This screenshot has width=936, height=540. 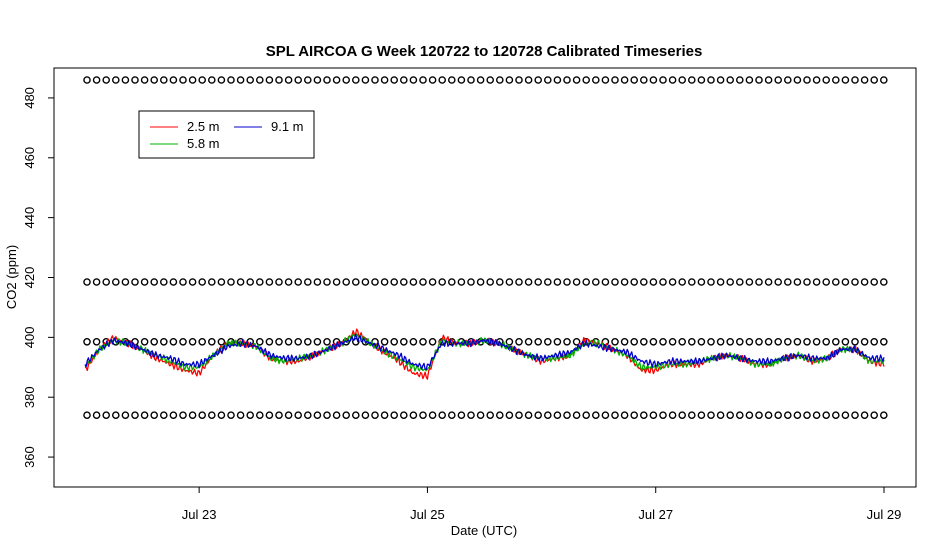 I want to click on x-tick-label: Jul 25, so click(x=427, y=514).